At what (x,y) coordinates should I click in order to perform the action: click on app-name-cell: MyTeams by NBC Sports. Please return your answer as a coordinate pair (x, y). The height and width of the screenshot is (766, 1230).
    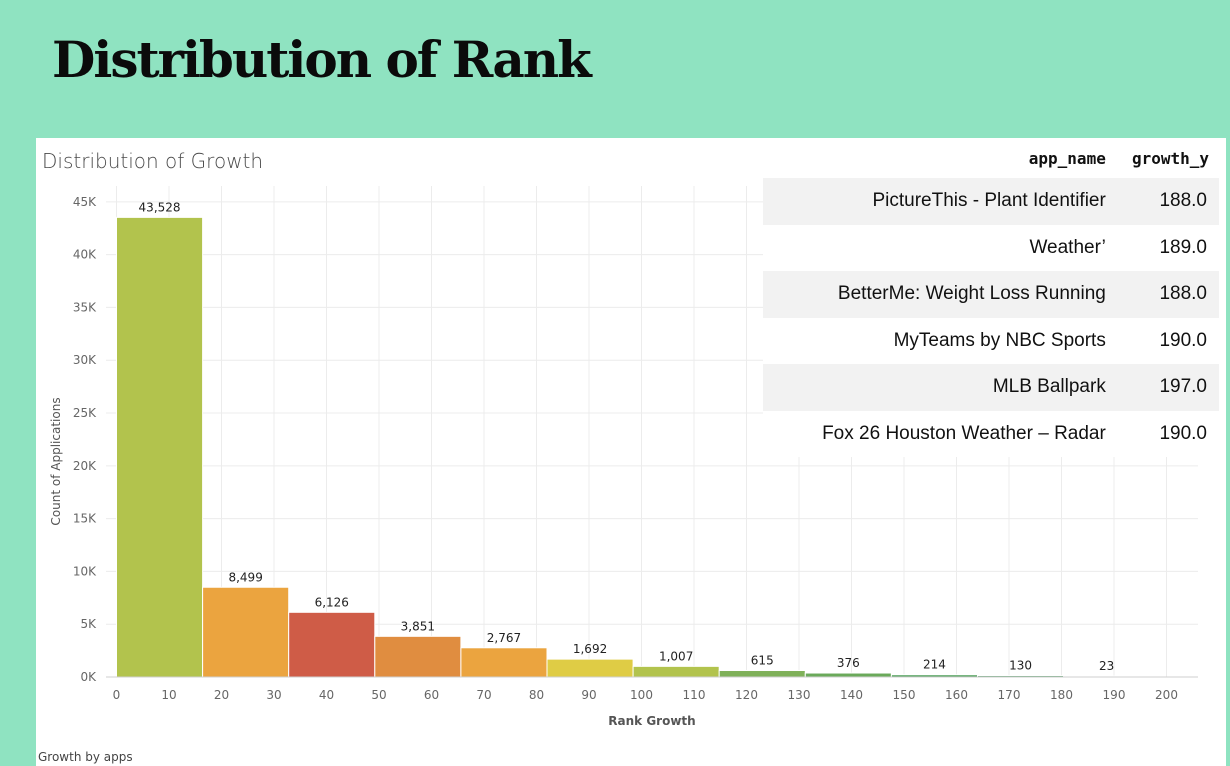
    Looking at the image, I should click on (939, 340).